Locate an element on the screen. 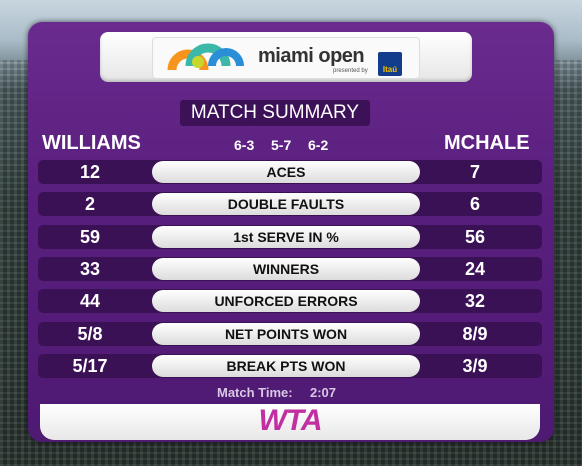 The height and width of the screenshot is (466, 582). logo-bar is located at coordinates (286, 57).